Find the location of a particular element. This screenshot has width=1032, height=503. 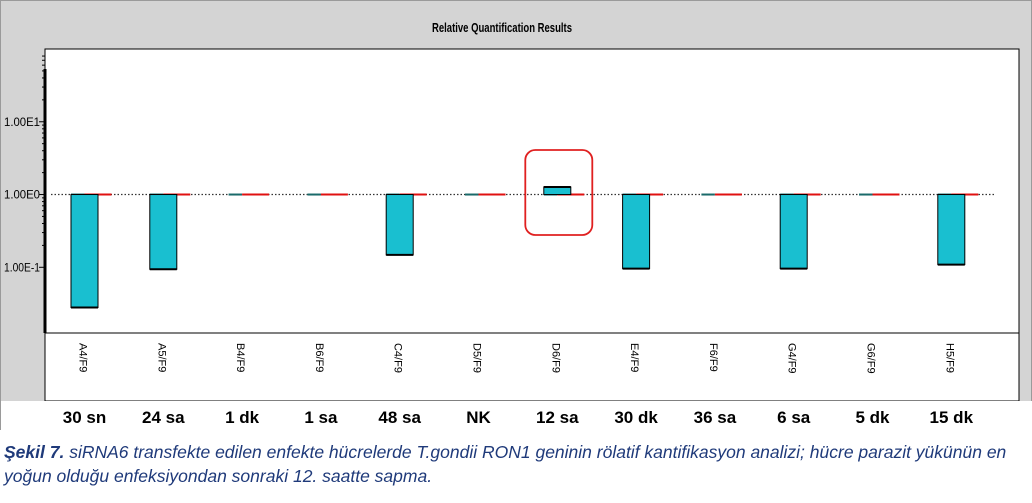

y-tick-label: 1.00E1 is located at coordinates (22, 123).